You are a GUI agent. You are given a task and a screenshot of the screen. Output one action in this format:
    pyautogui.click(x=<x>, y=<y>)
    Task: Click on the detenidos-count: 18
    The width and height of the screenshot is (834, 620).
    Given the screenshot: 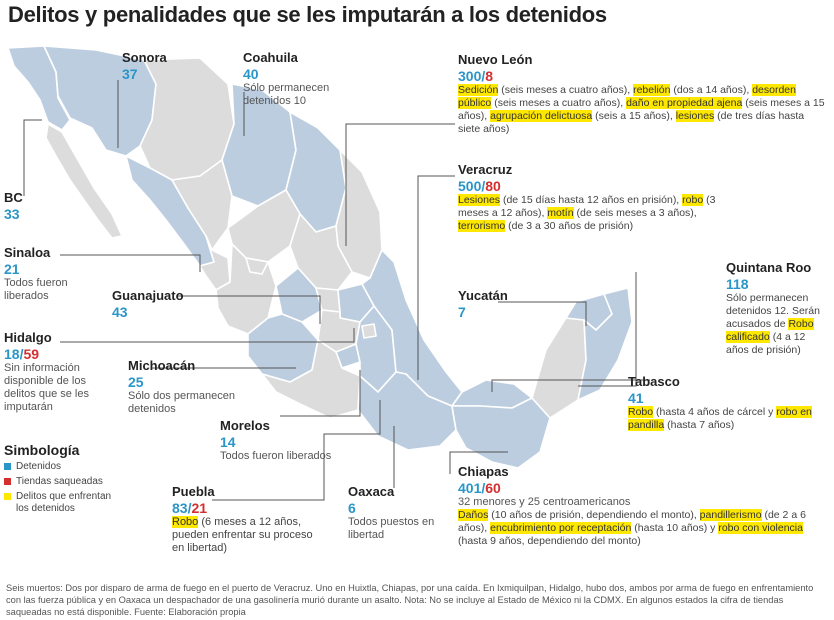 What is the action you would take?
    pyautogui.click(x=12, y=354)
    